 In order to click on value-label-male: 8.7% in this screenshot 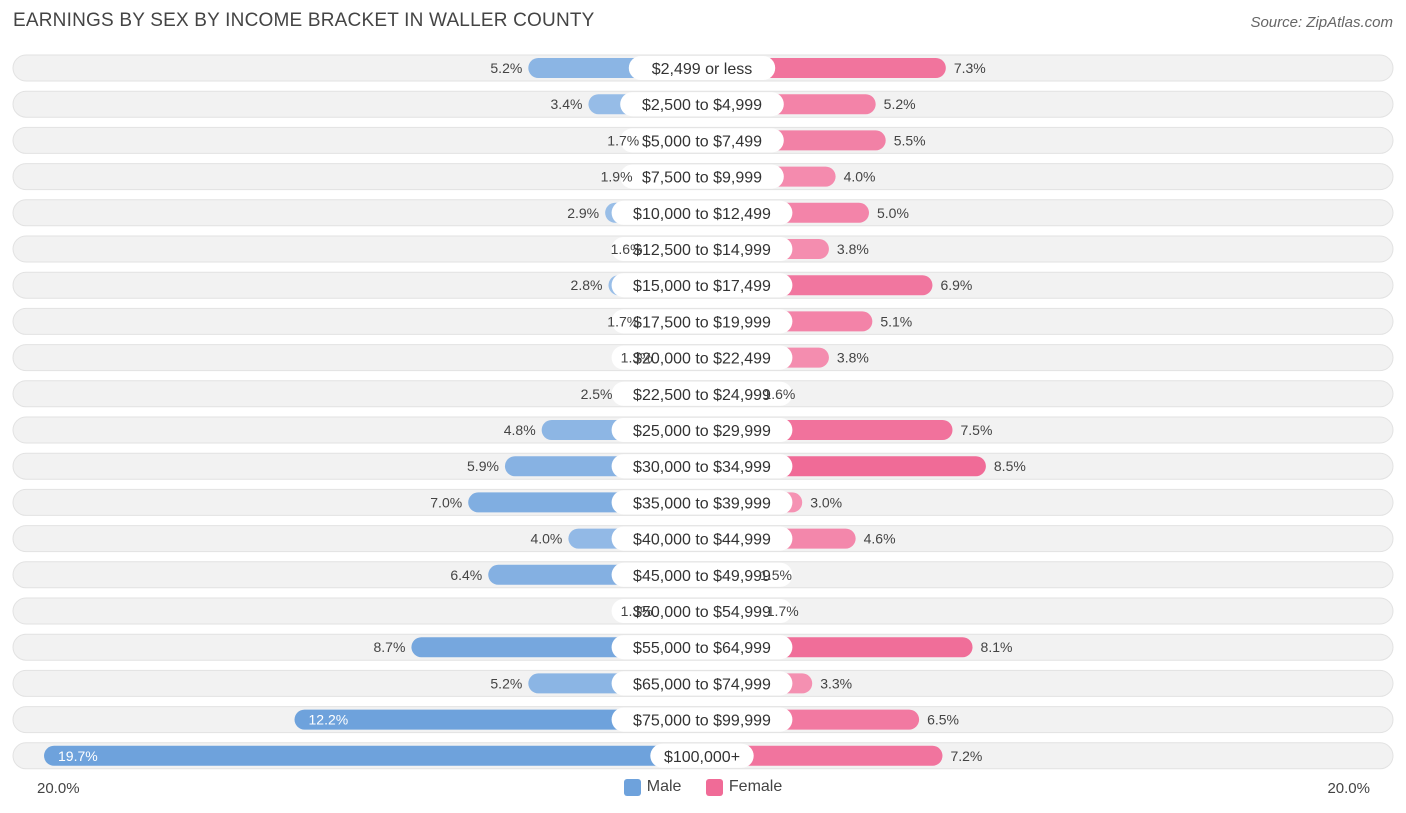, I will do `click(389, 647)`.